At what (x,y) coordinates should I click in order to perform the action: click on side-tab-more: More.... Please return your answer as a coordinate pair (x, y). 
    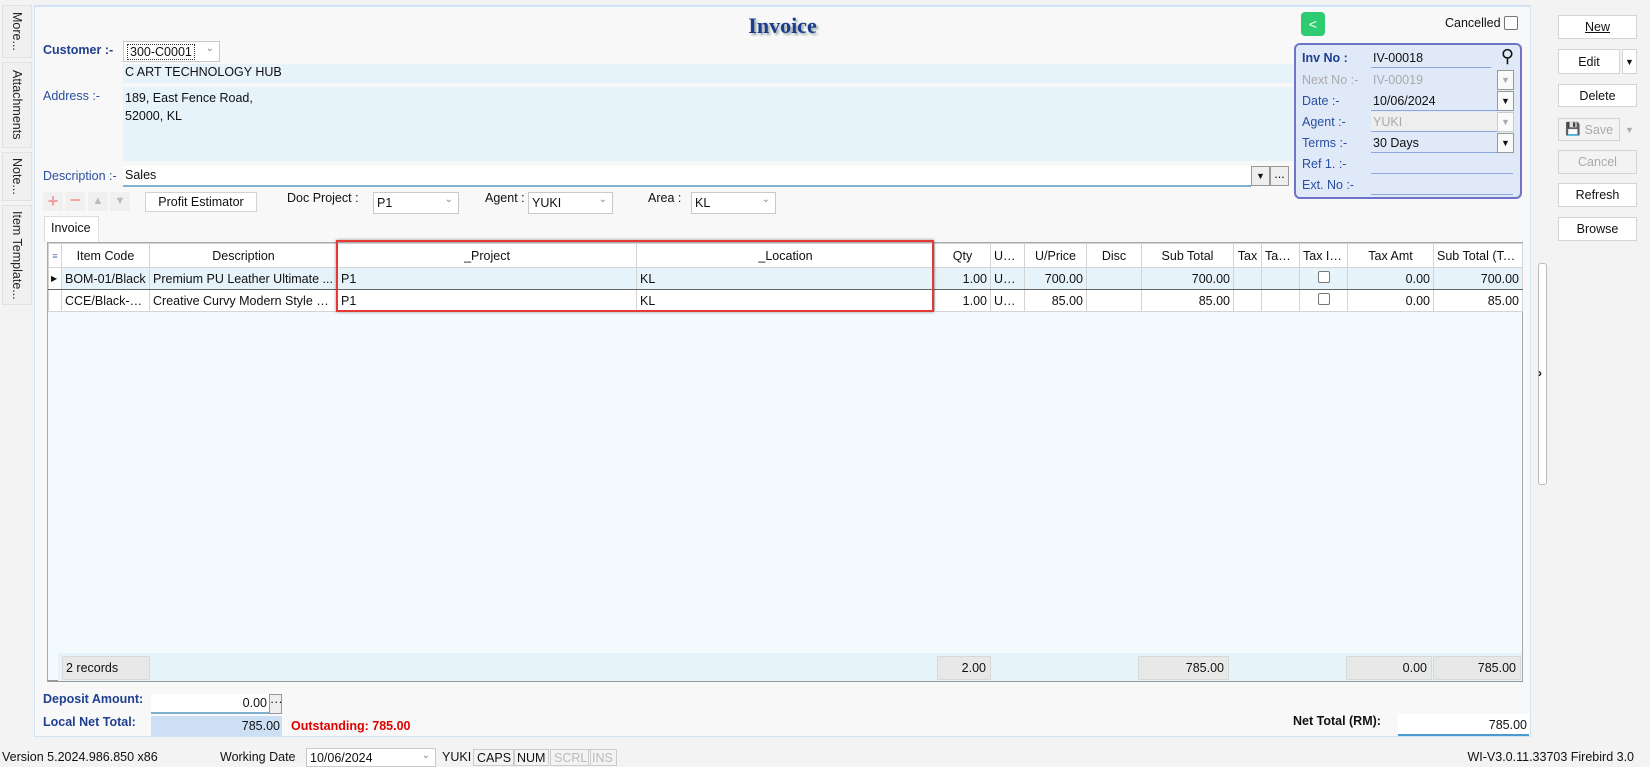
    Looking at the image, I should click on (17, 31).